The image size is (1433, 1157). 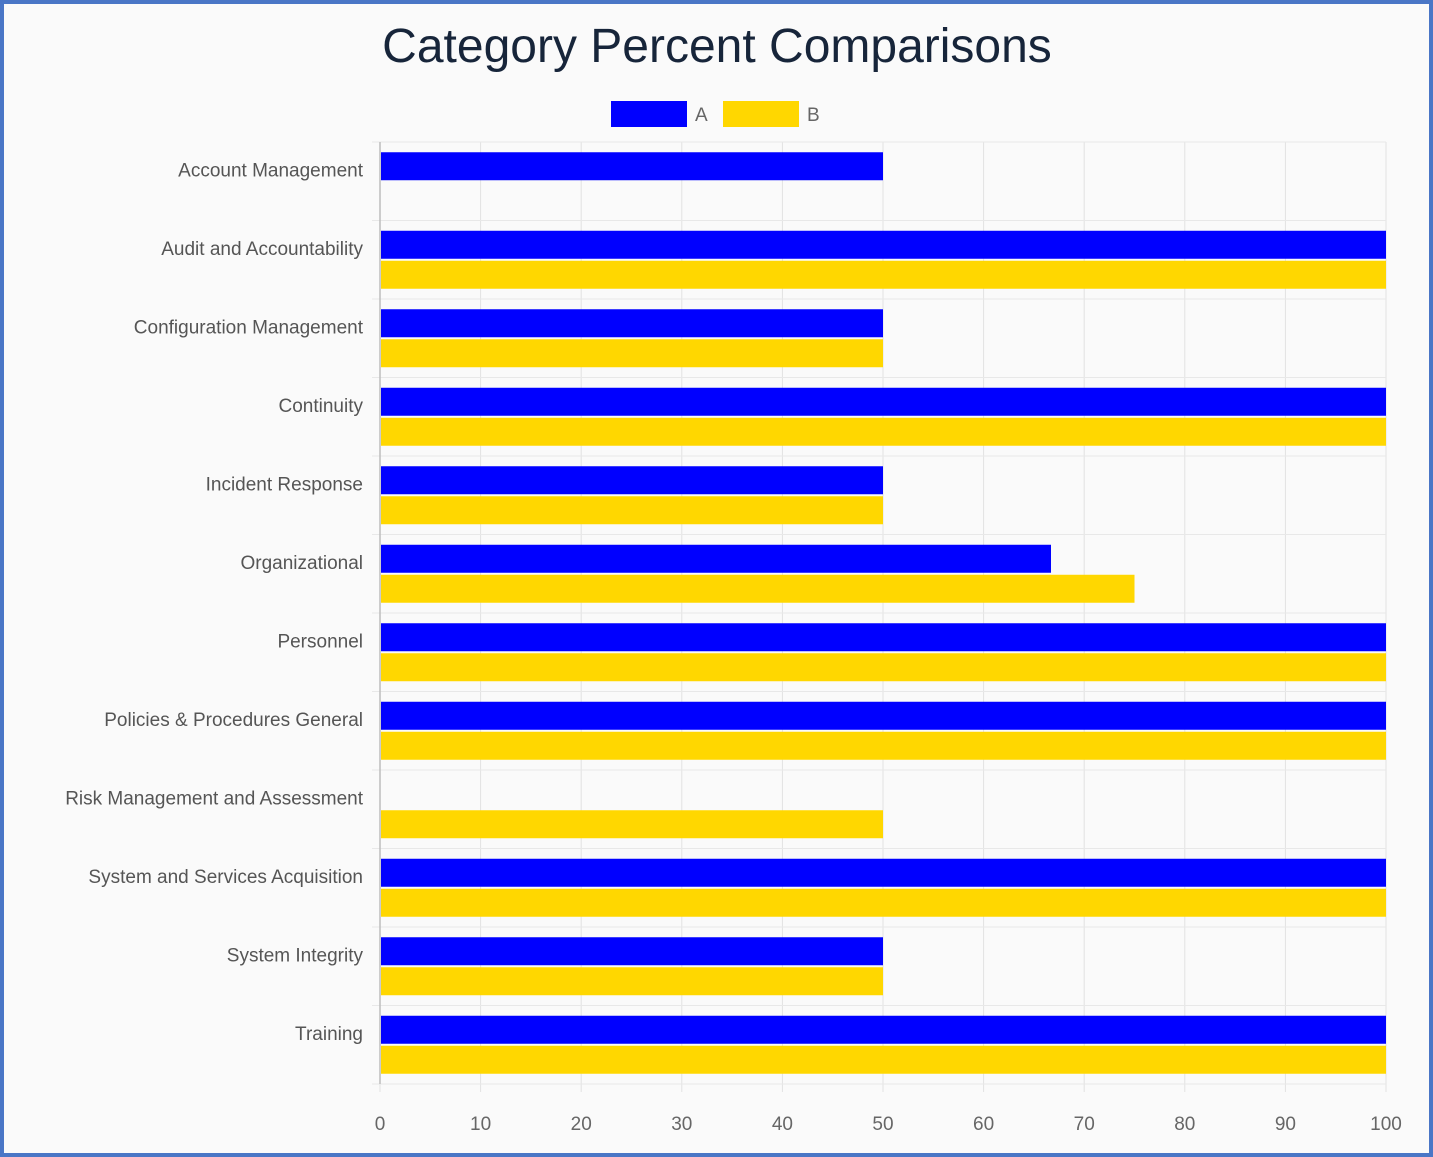 I want to click on x-tick-label: 40, so click(x=782, y=1124).